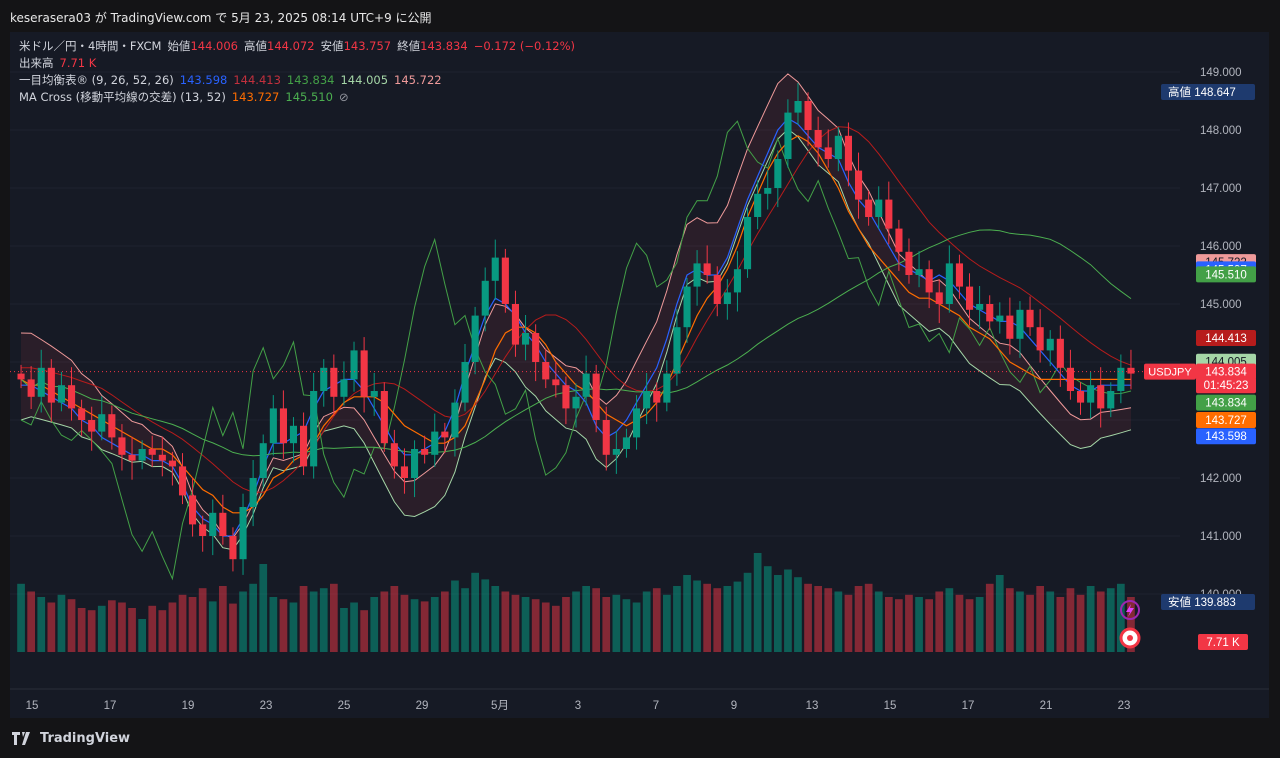  Describe the element at coordinates (1202, 92) in the screenshot. I see `high-marker-label: 高値 148.647` at that location.